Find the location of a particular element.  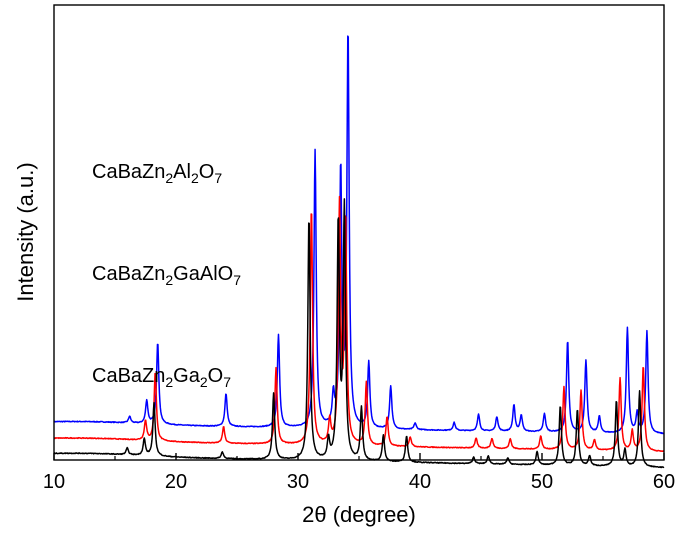

x-axis-ticks: 10 20 30 40 50 60 is located at coordinates (359, 473).